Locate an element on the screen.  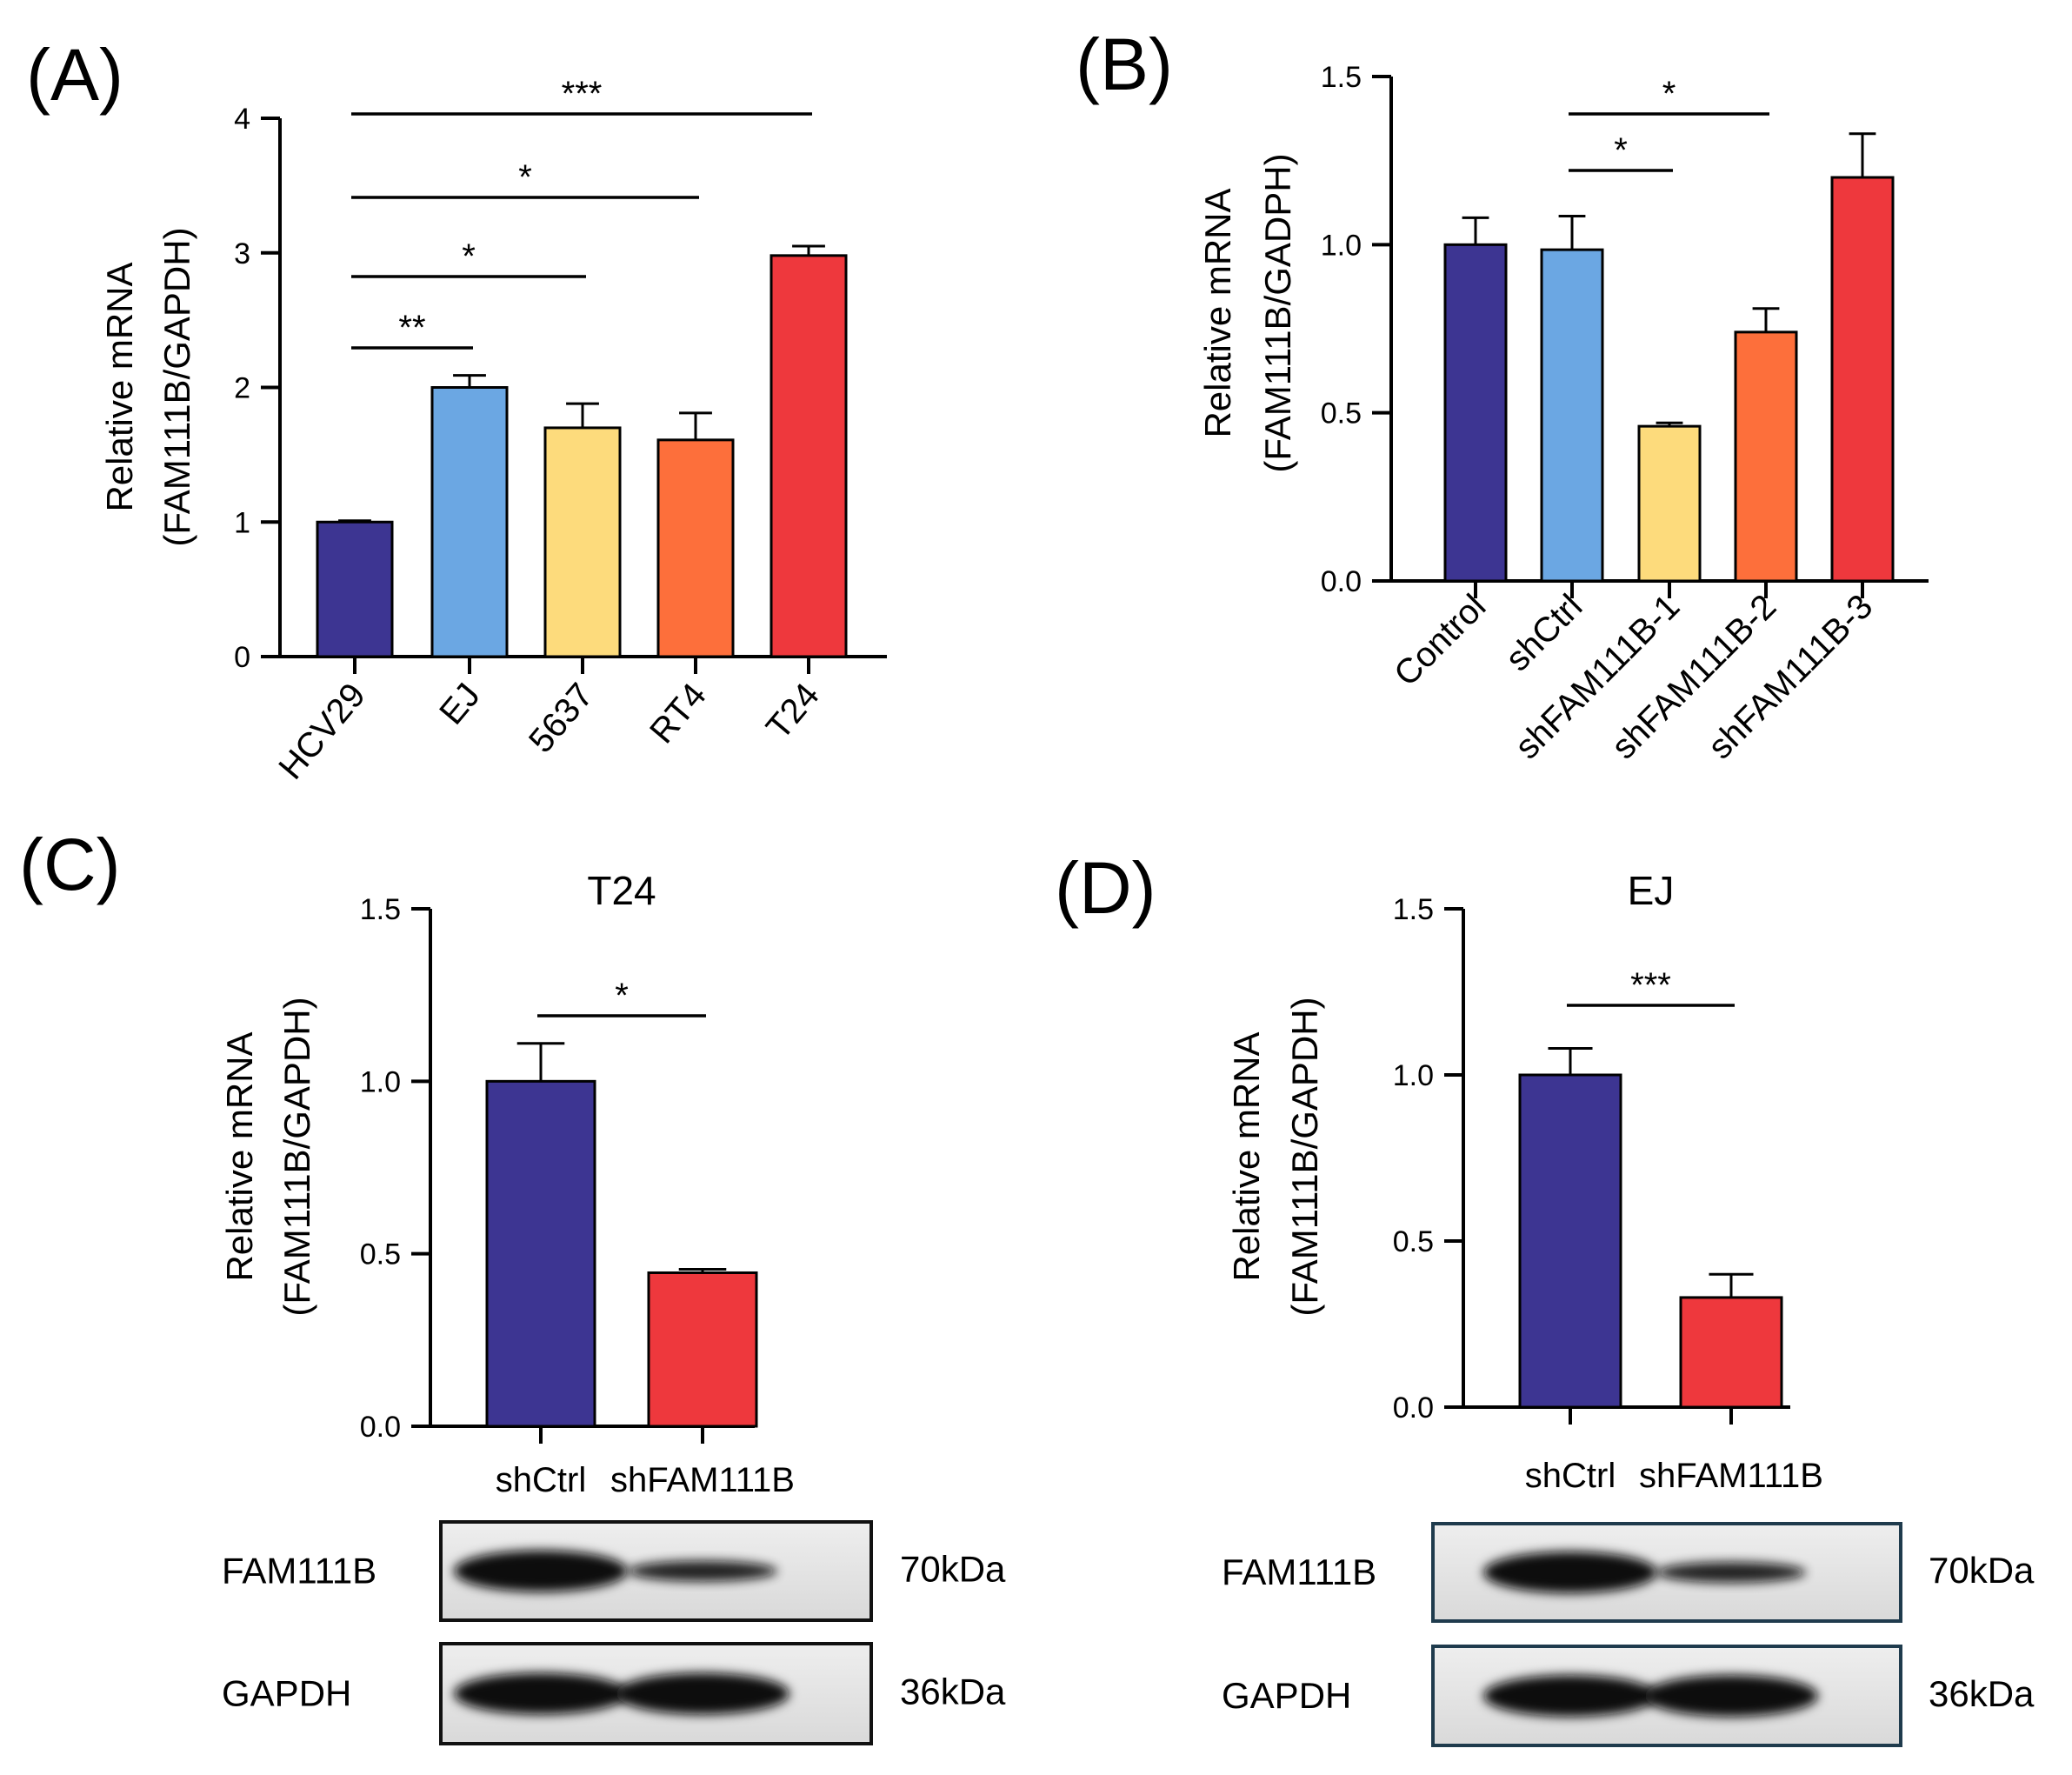
x-tick-label: EJ is located at coordinates (460, 704).